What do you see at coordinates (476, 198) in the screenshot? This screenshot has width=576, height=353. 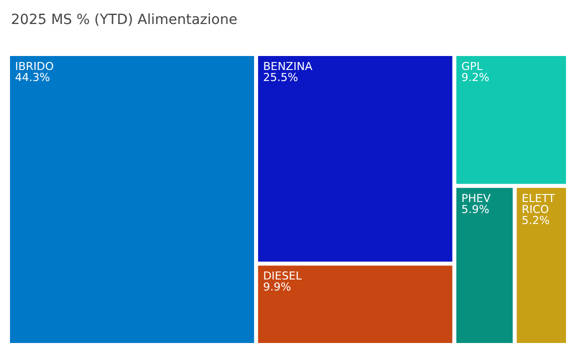 I see `category-label: PHEV` at bounding box center [476, 198].